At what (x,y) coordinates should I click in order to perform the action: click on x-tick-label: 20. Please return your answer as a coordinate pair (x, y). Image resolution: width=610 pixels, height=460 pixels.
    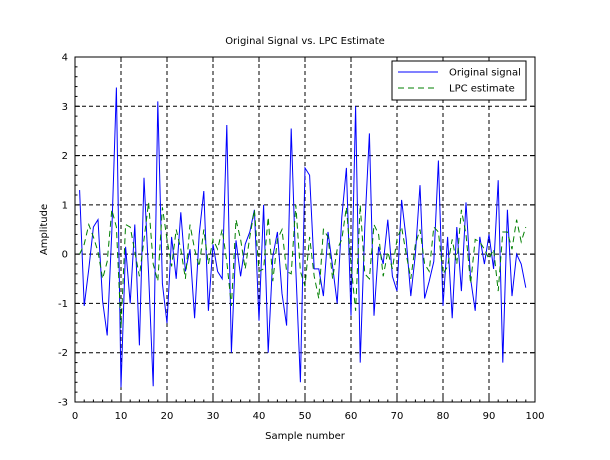
    Looking at the image, I should click on (167, 416).